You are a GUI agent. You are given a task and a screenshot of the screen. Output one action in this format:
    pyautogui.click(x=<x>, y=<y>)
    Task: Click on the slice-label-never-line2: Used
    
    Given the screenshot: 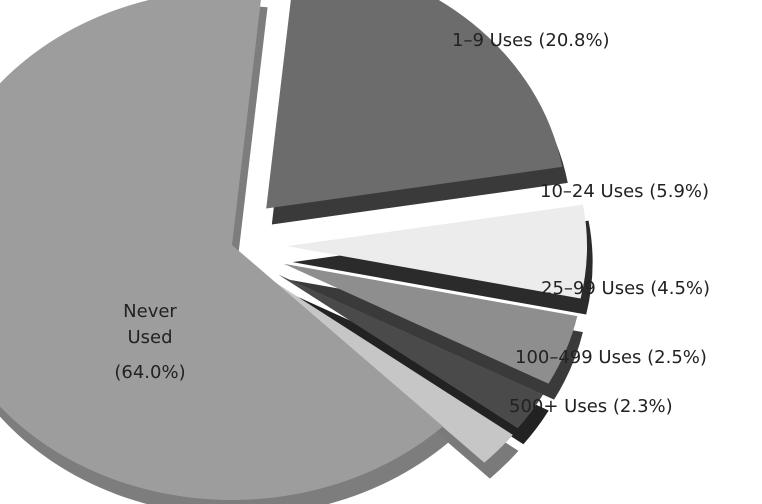 What is the action you would take?
    pyautogui.click(x=149, y=337)
    